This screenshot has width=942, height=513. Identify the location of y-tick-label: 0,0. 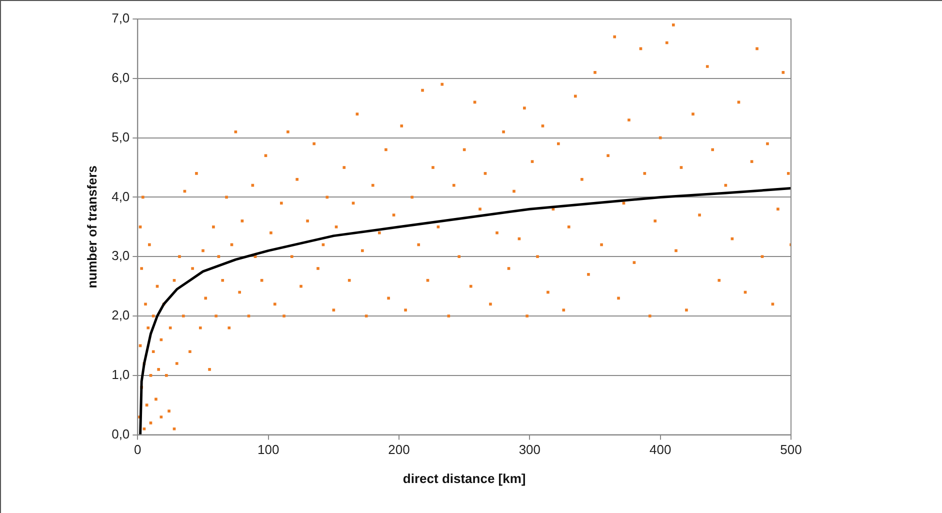
(121, 434).